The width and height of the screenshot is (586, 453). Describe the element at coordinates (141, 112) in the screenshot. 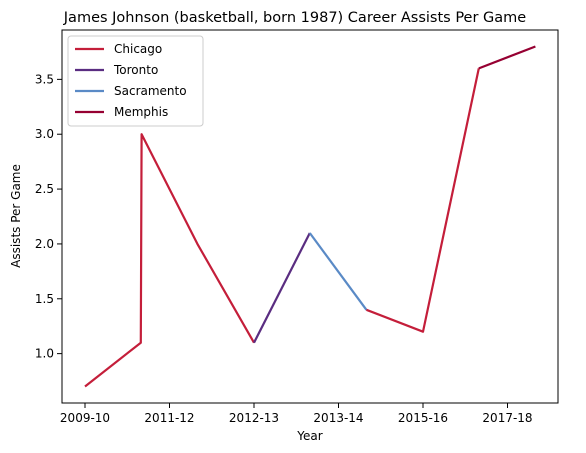

I see `legend-label-memphis: Memphis` at that location.